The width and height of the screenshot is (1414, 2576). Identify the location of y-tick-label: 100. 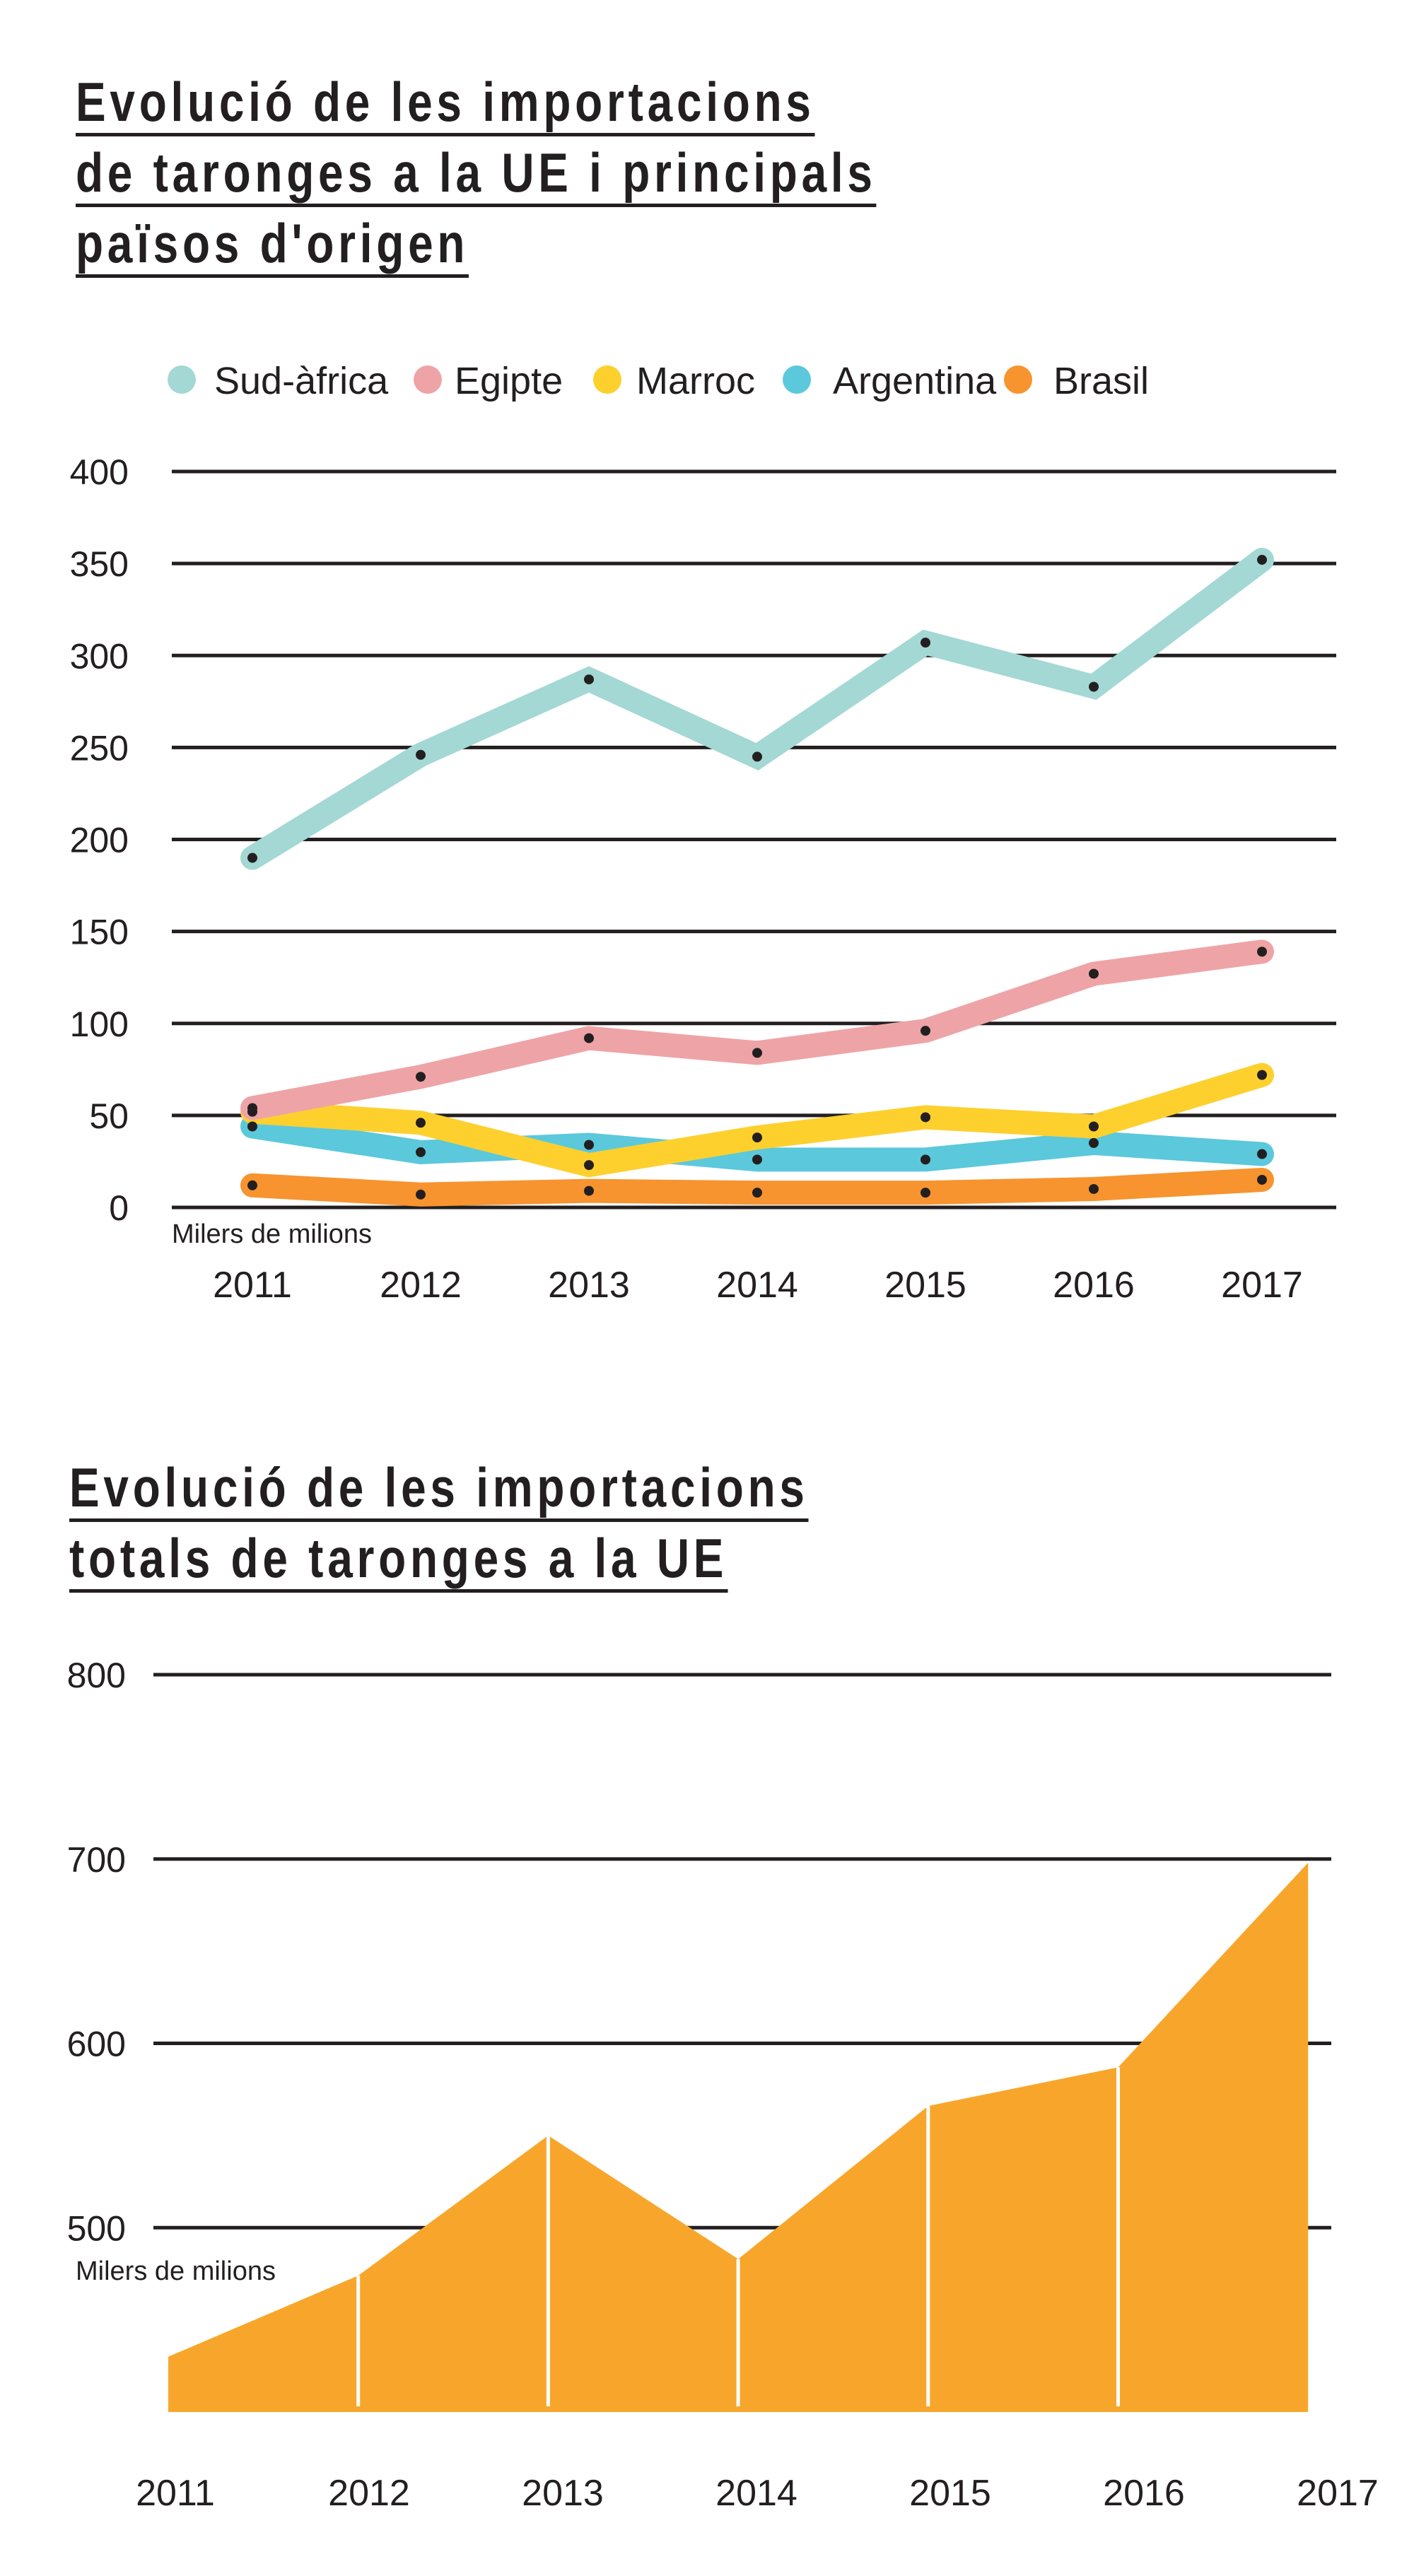
(99, 1024).